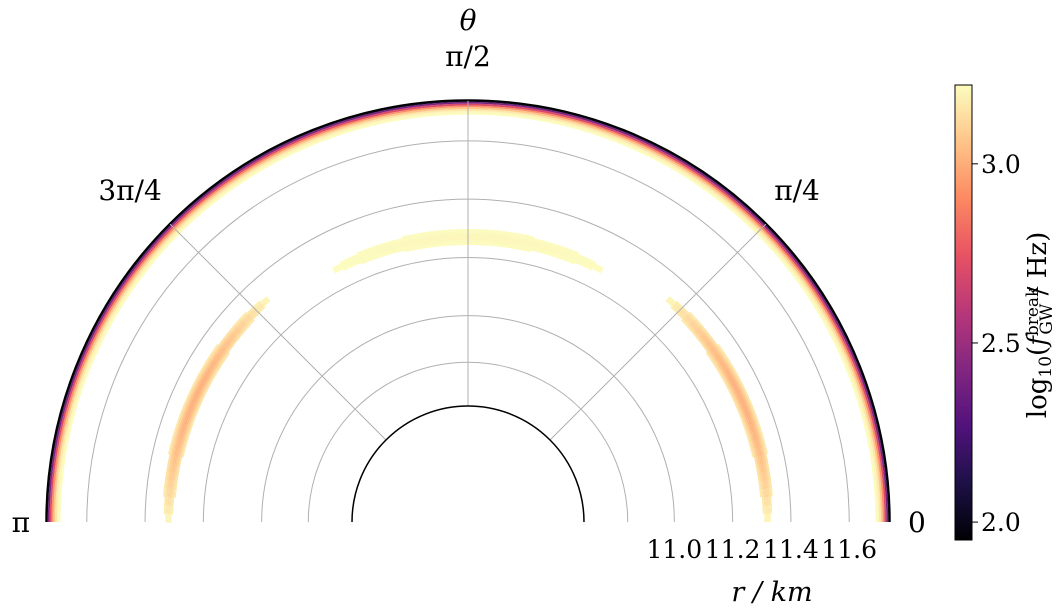  What do you see at coordinates (771, 592) in the screenshot?
I see `r-axis-label-text: r / km` at bounding box center [771, 592].